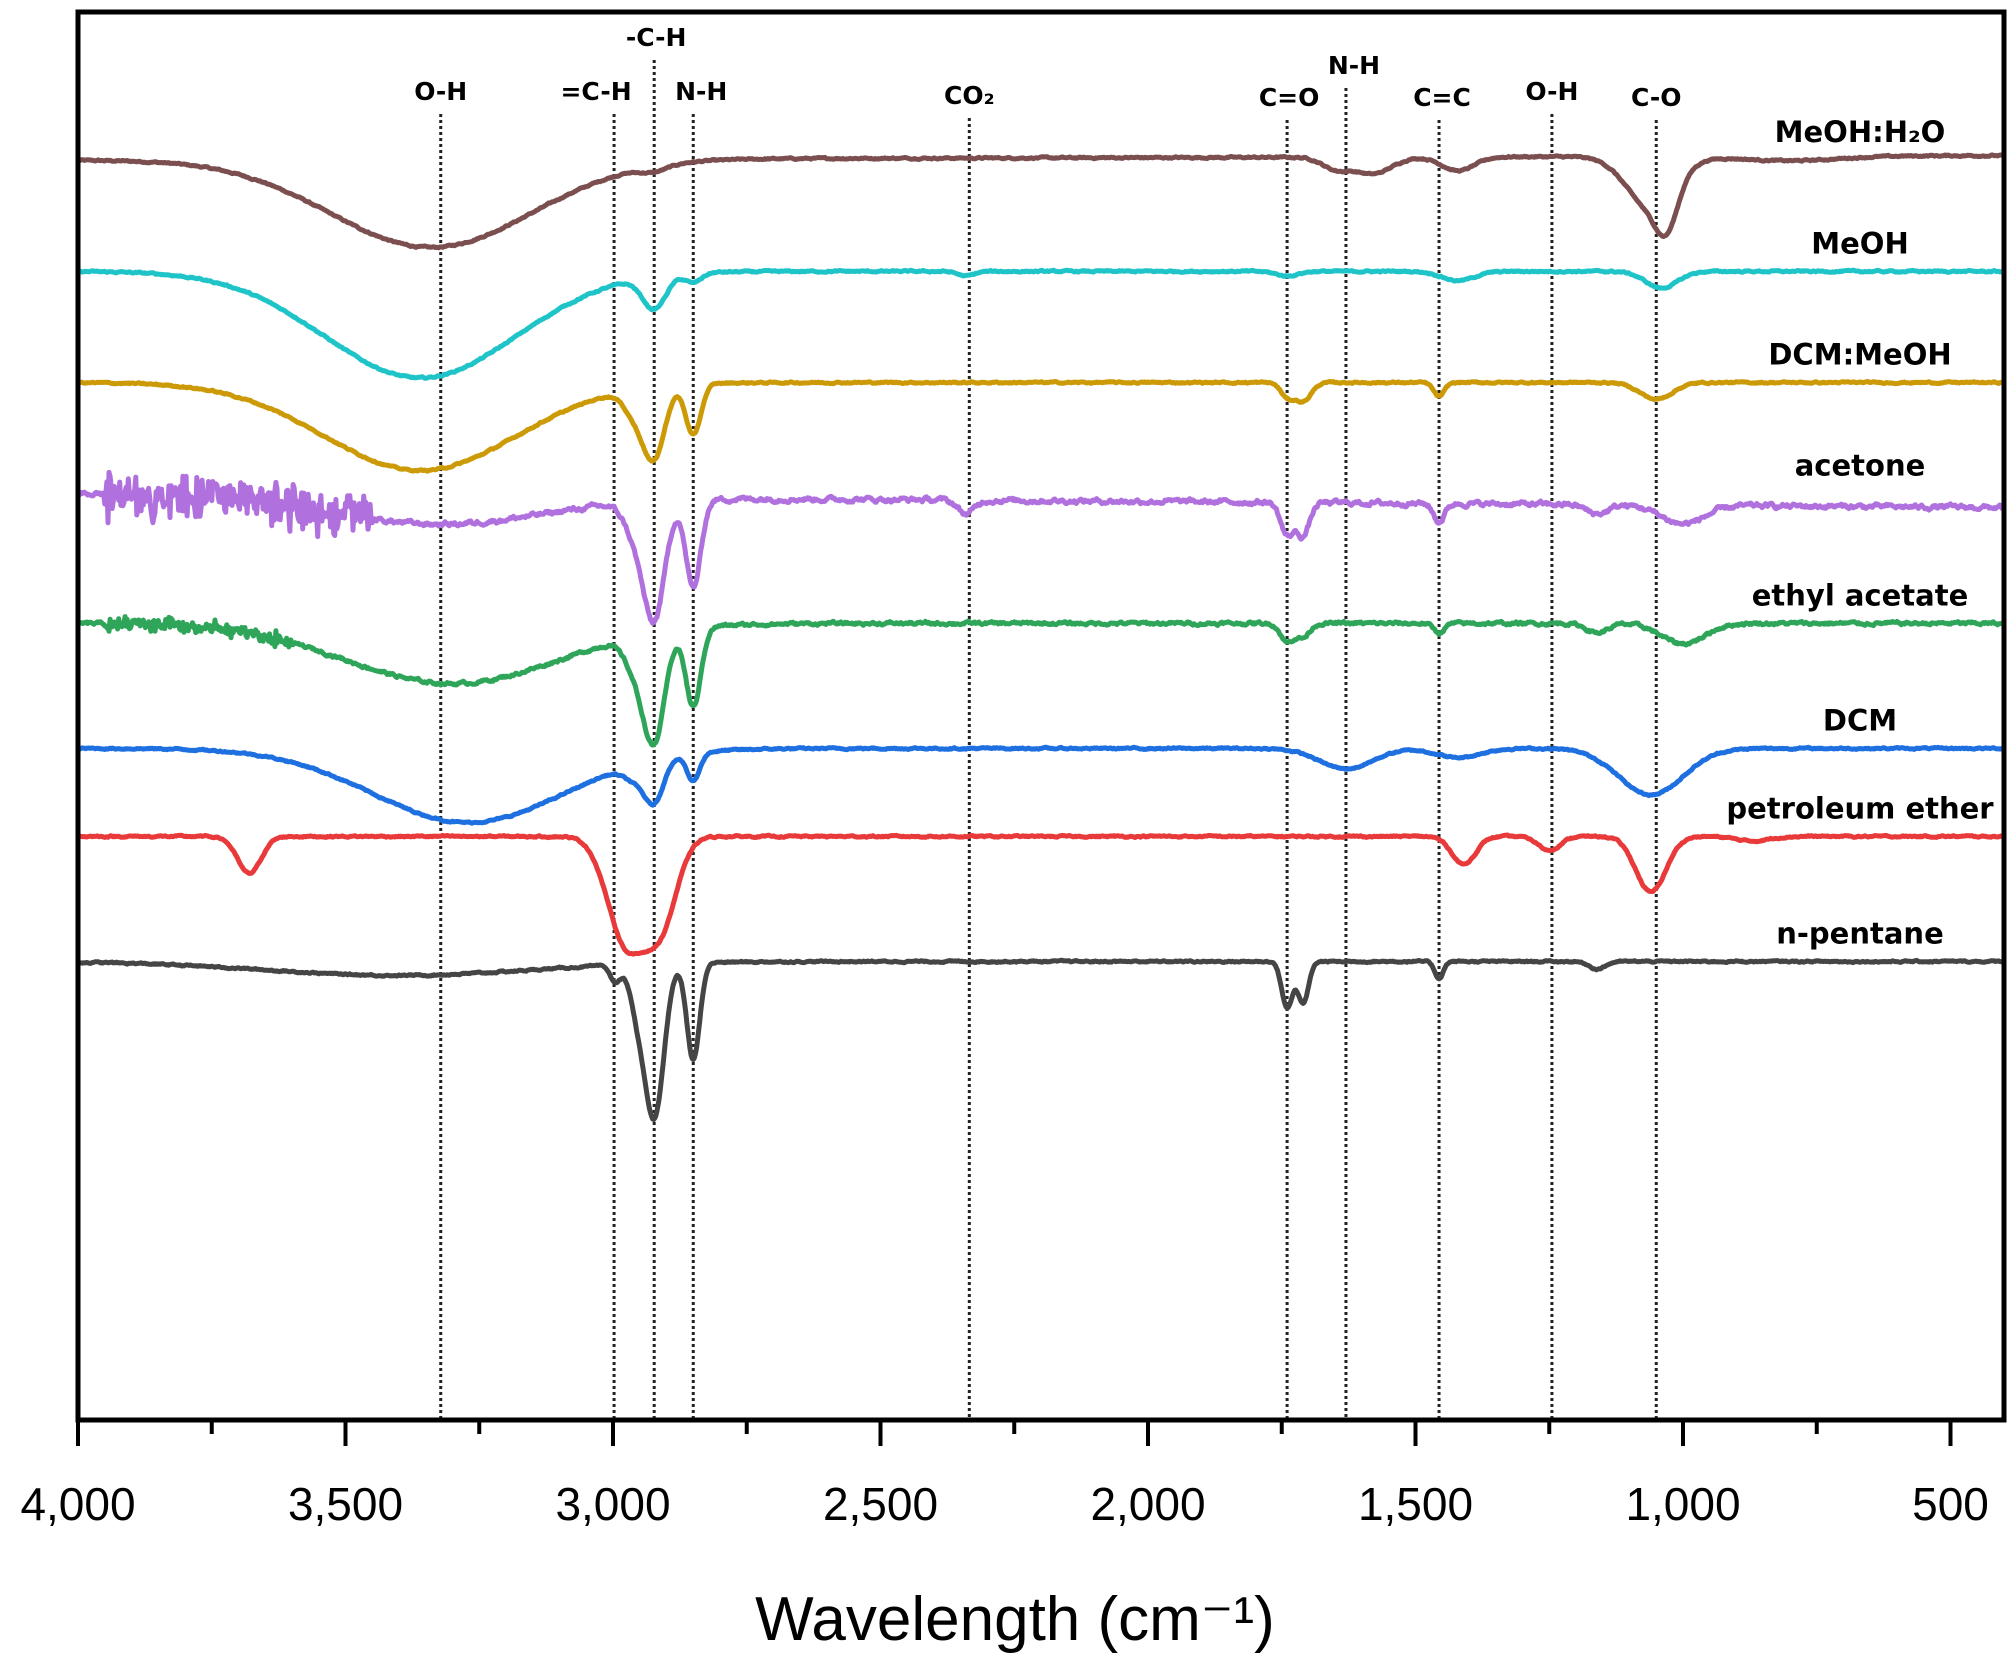 Image resolution: width=2008 pixels, height=1666 pixels. I want to click on annotation-label: =C-H, so click(595, 91).